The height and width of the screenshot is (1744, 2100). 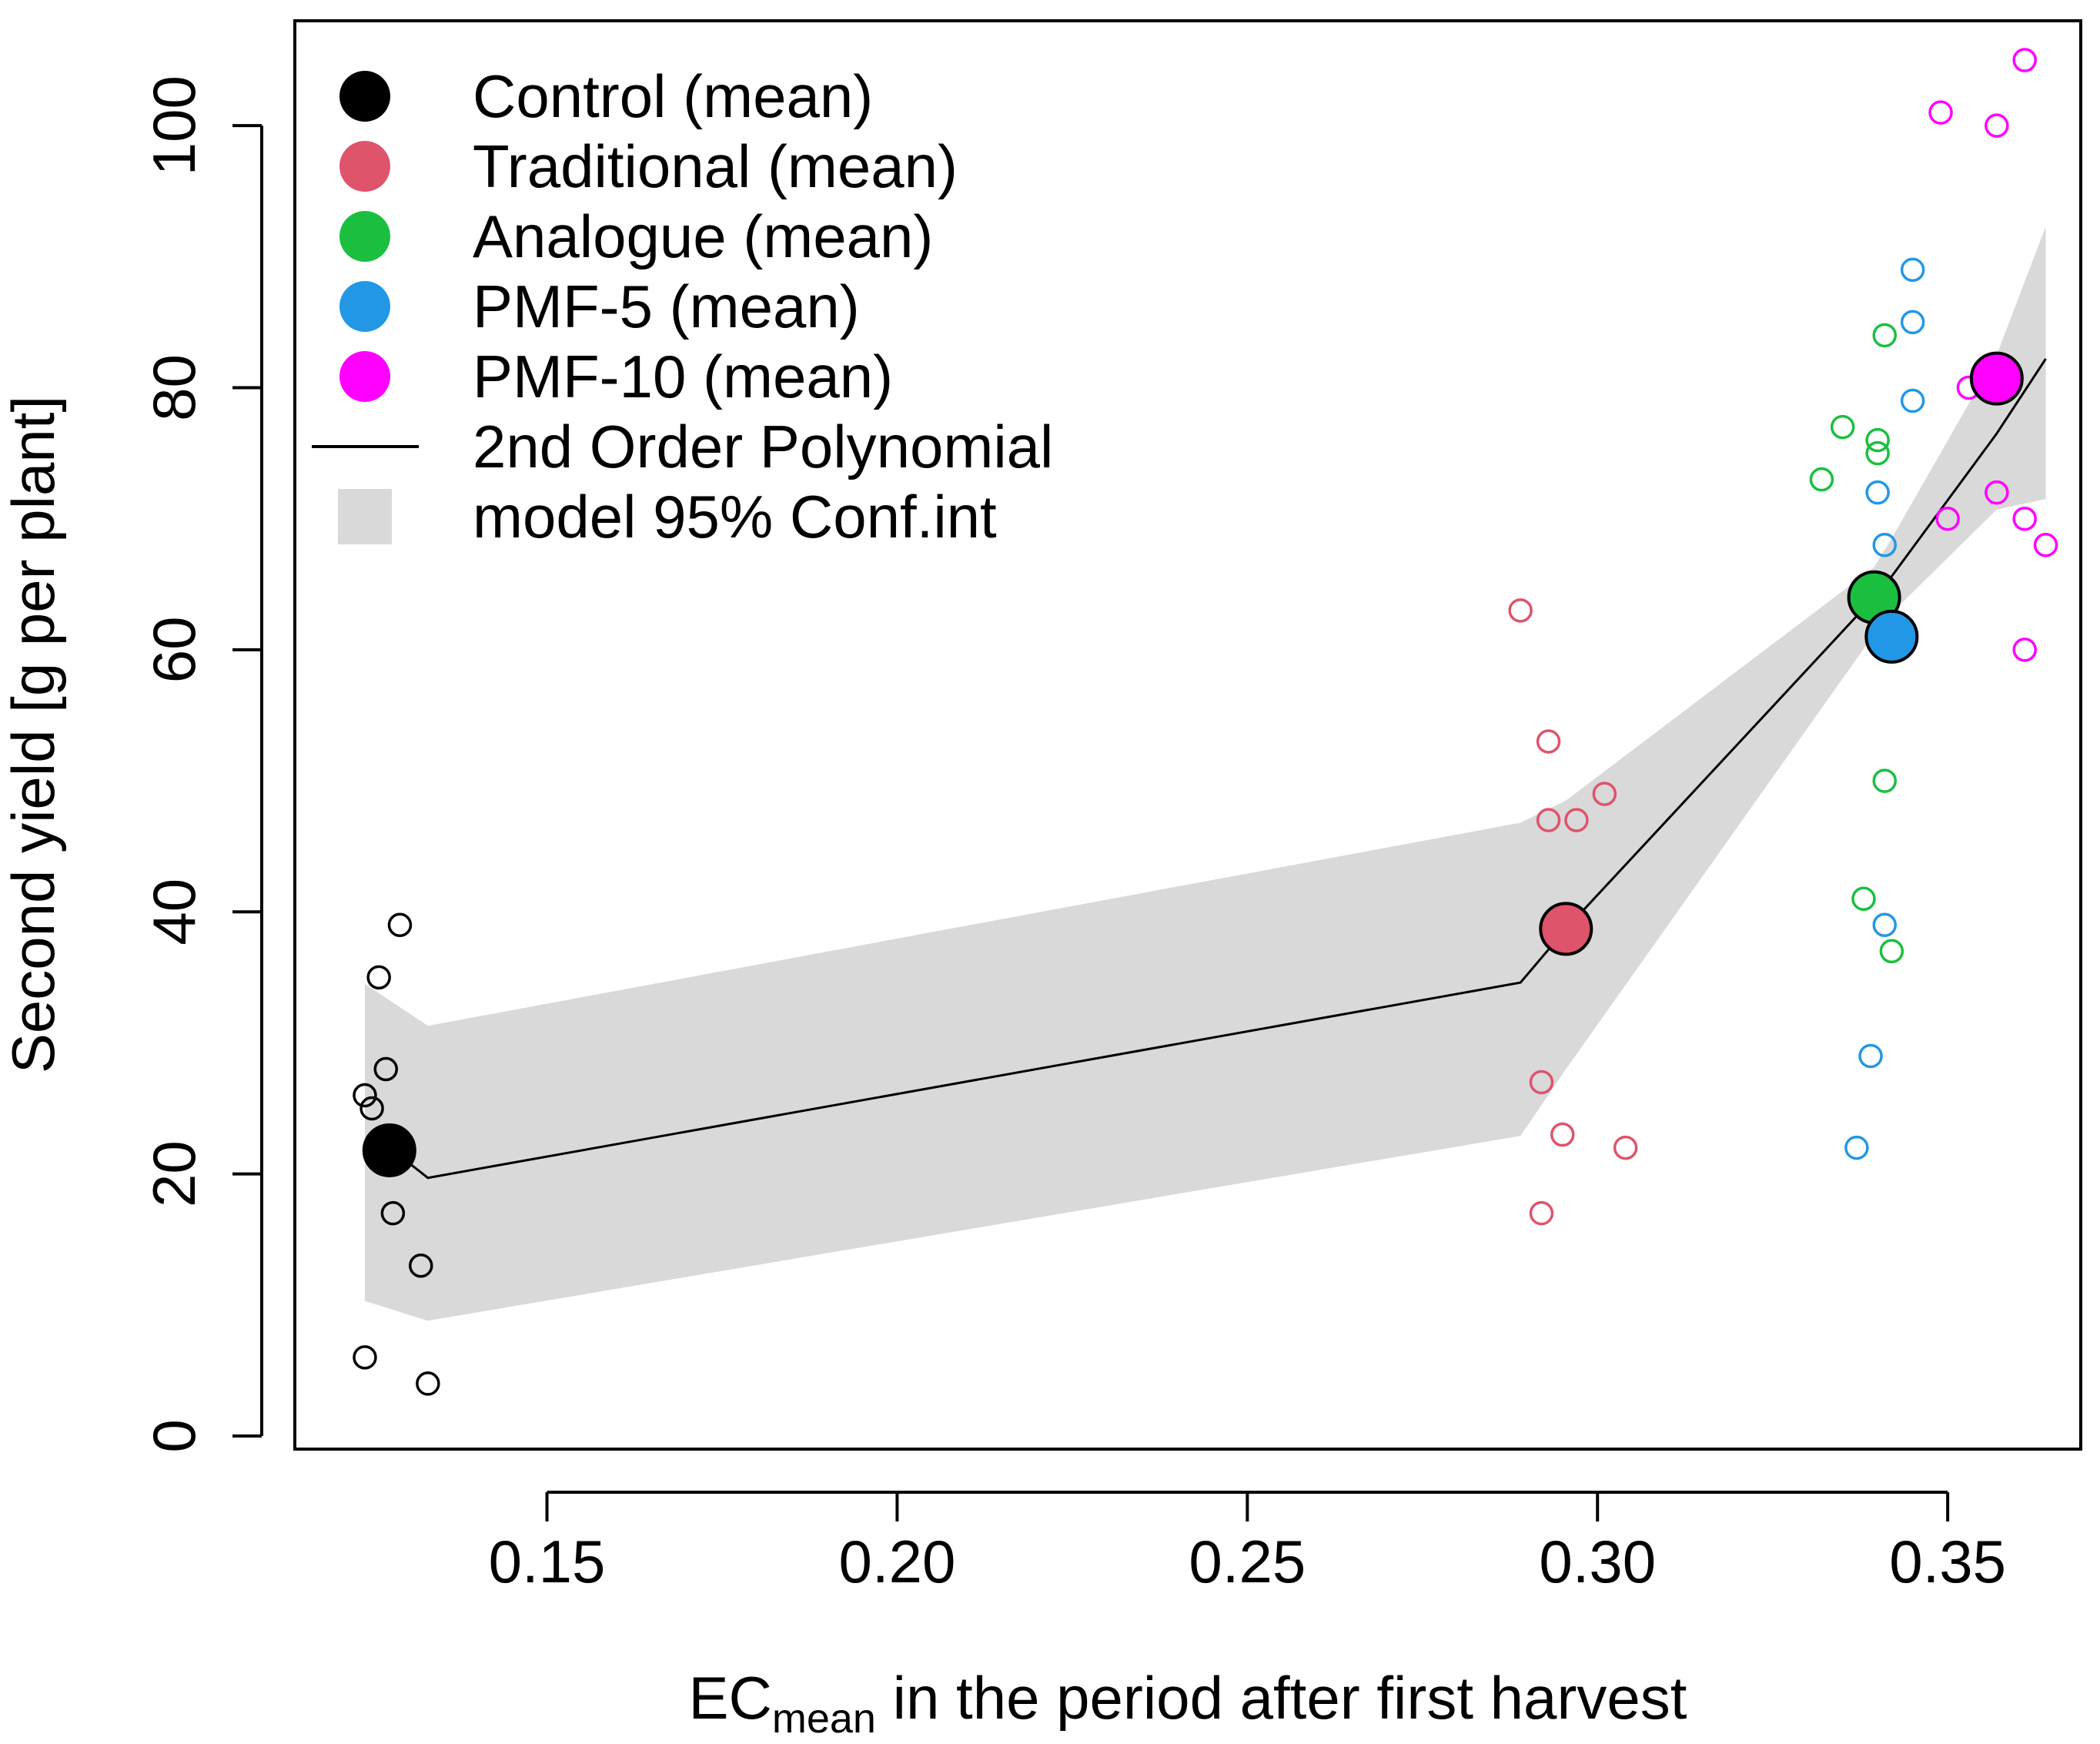 I want to click on legend-label-analogue-mean: Analogue (mean), so click(x=703, y=236).